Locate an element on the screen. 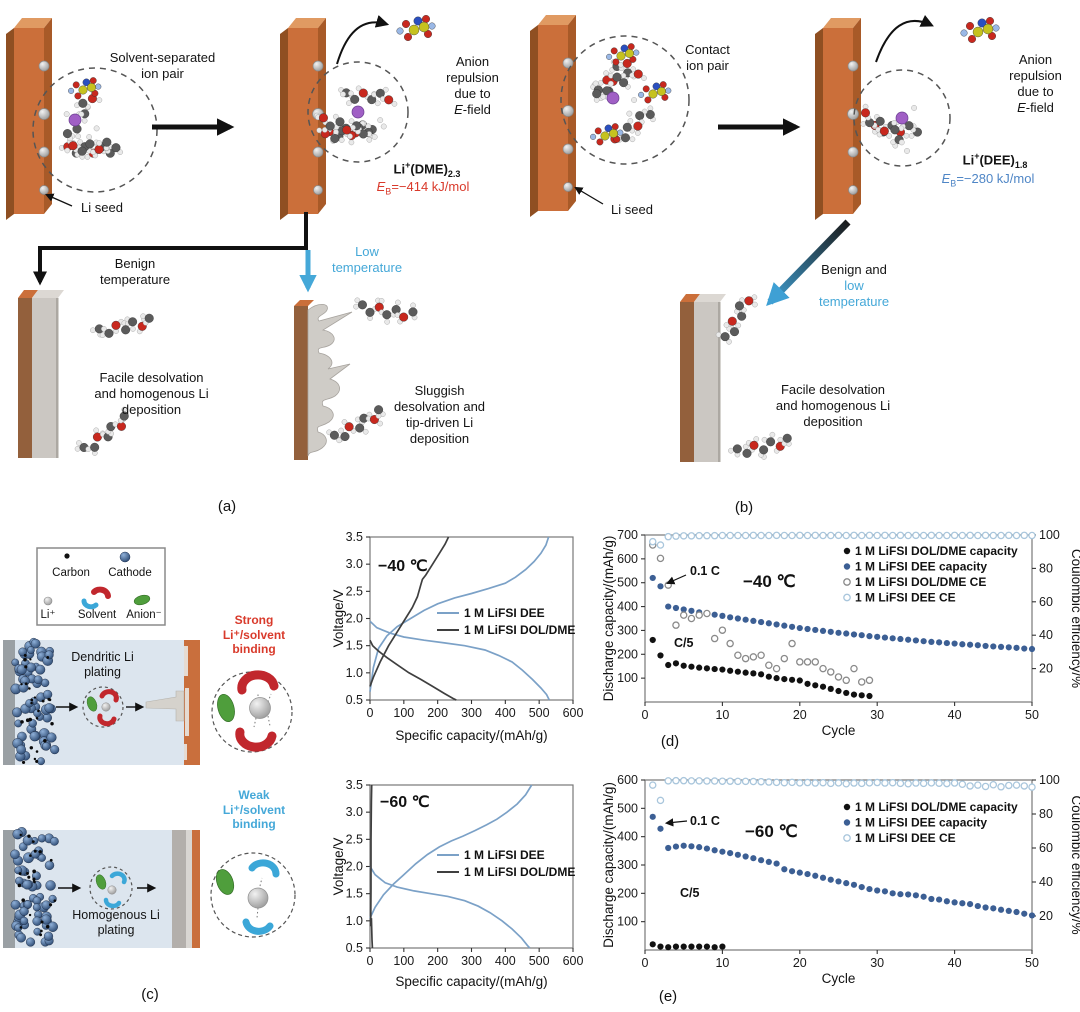 Image resolution: width=1080 pixels, height=1012 pixels. cathode-particles is located at coordinates (35, 701).